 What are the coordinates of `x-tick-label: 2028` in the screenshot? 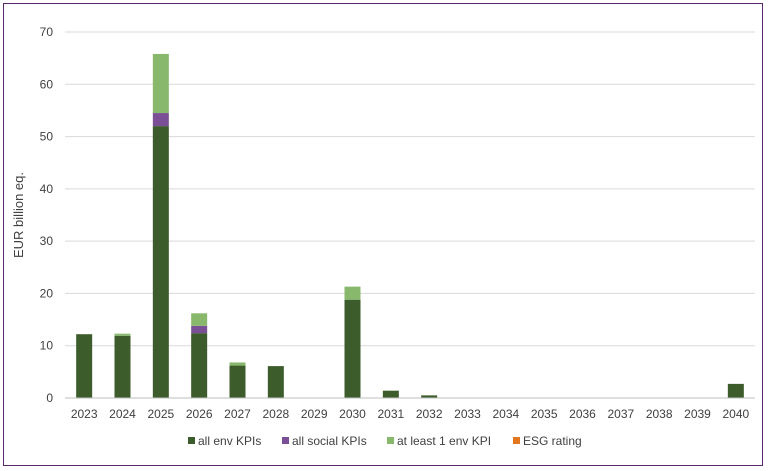 It's located at (275, 414).